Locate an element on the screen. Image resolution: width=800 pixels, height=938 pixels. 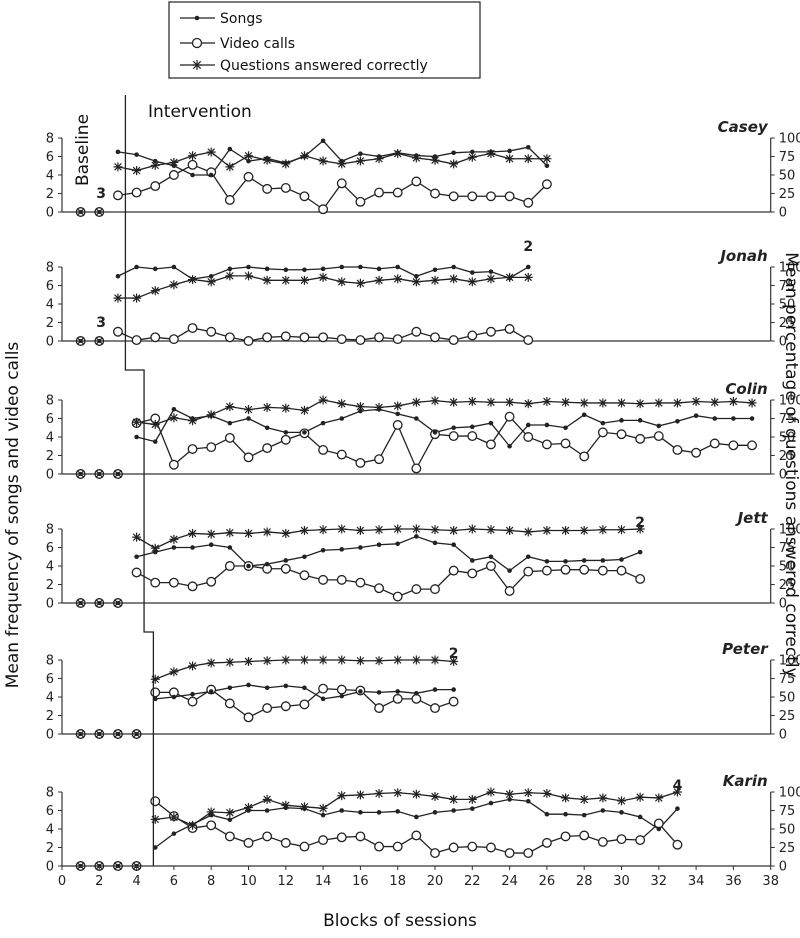
x-tick-label: 38 is located at coordinates (770, 881).